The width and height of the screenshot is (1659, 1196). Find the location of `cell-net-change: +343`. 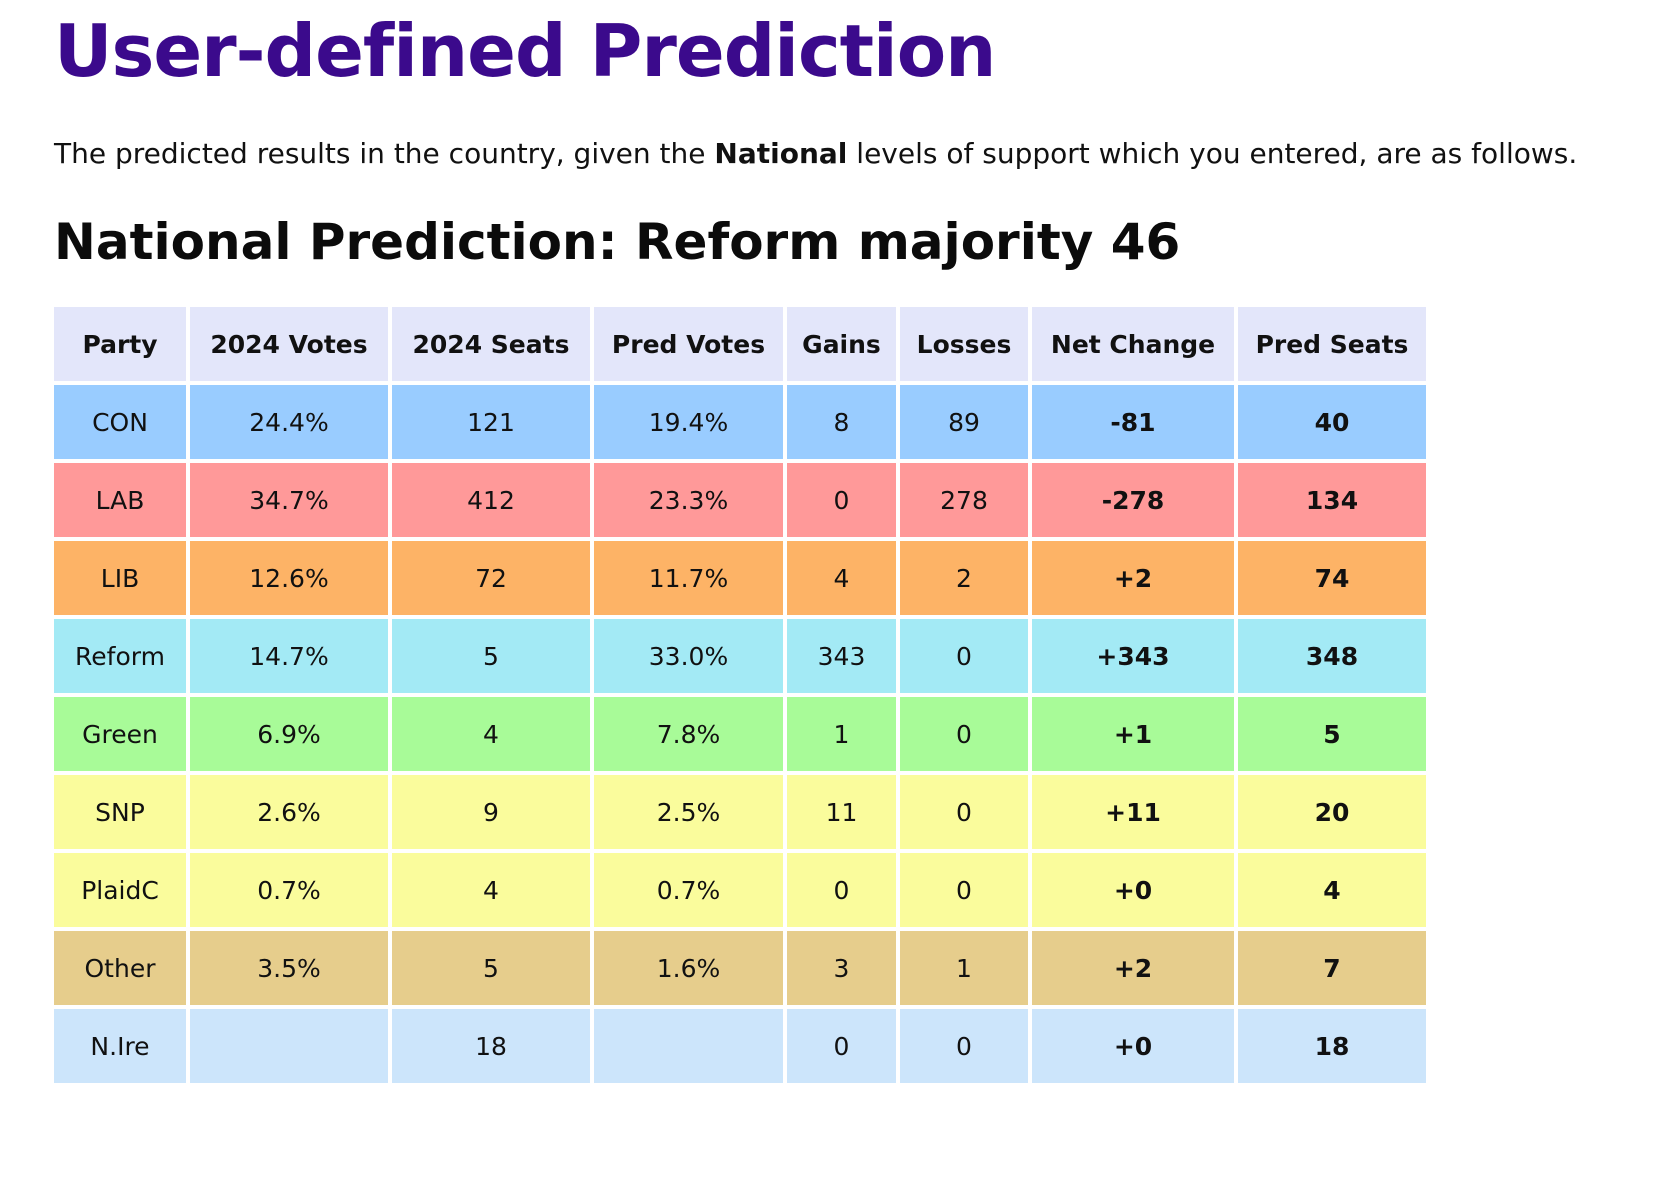

cell-net-change: +343 is located at coordinates (1133, 656).